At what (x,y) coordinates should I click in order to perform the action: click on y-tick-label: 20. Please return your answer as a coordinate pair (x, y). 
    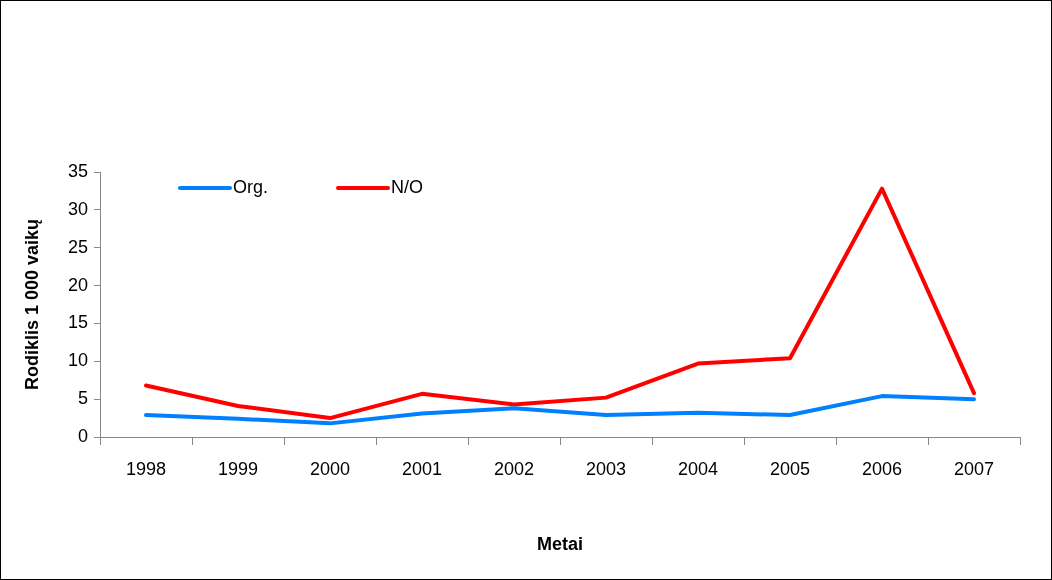
    Looking at the image, I should click on (77, 284).